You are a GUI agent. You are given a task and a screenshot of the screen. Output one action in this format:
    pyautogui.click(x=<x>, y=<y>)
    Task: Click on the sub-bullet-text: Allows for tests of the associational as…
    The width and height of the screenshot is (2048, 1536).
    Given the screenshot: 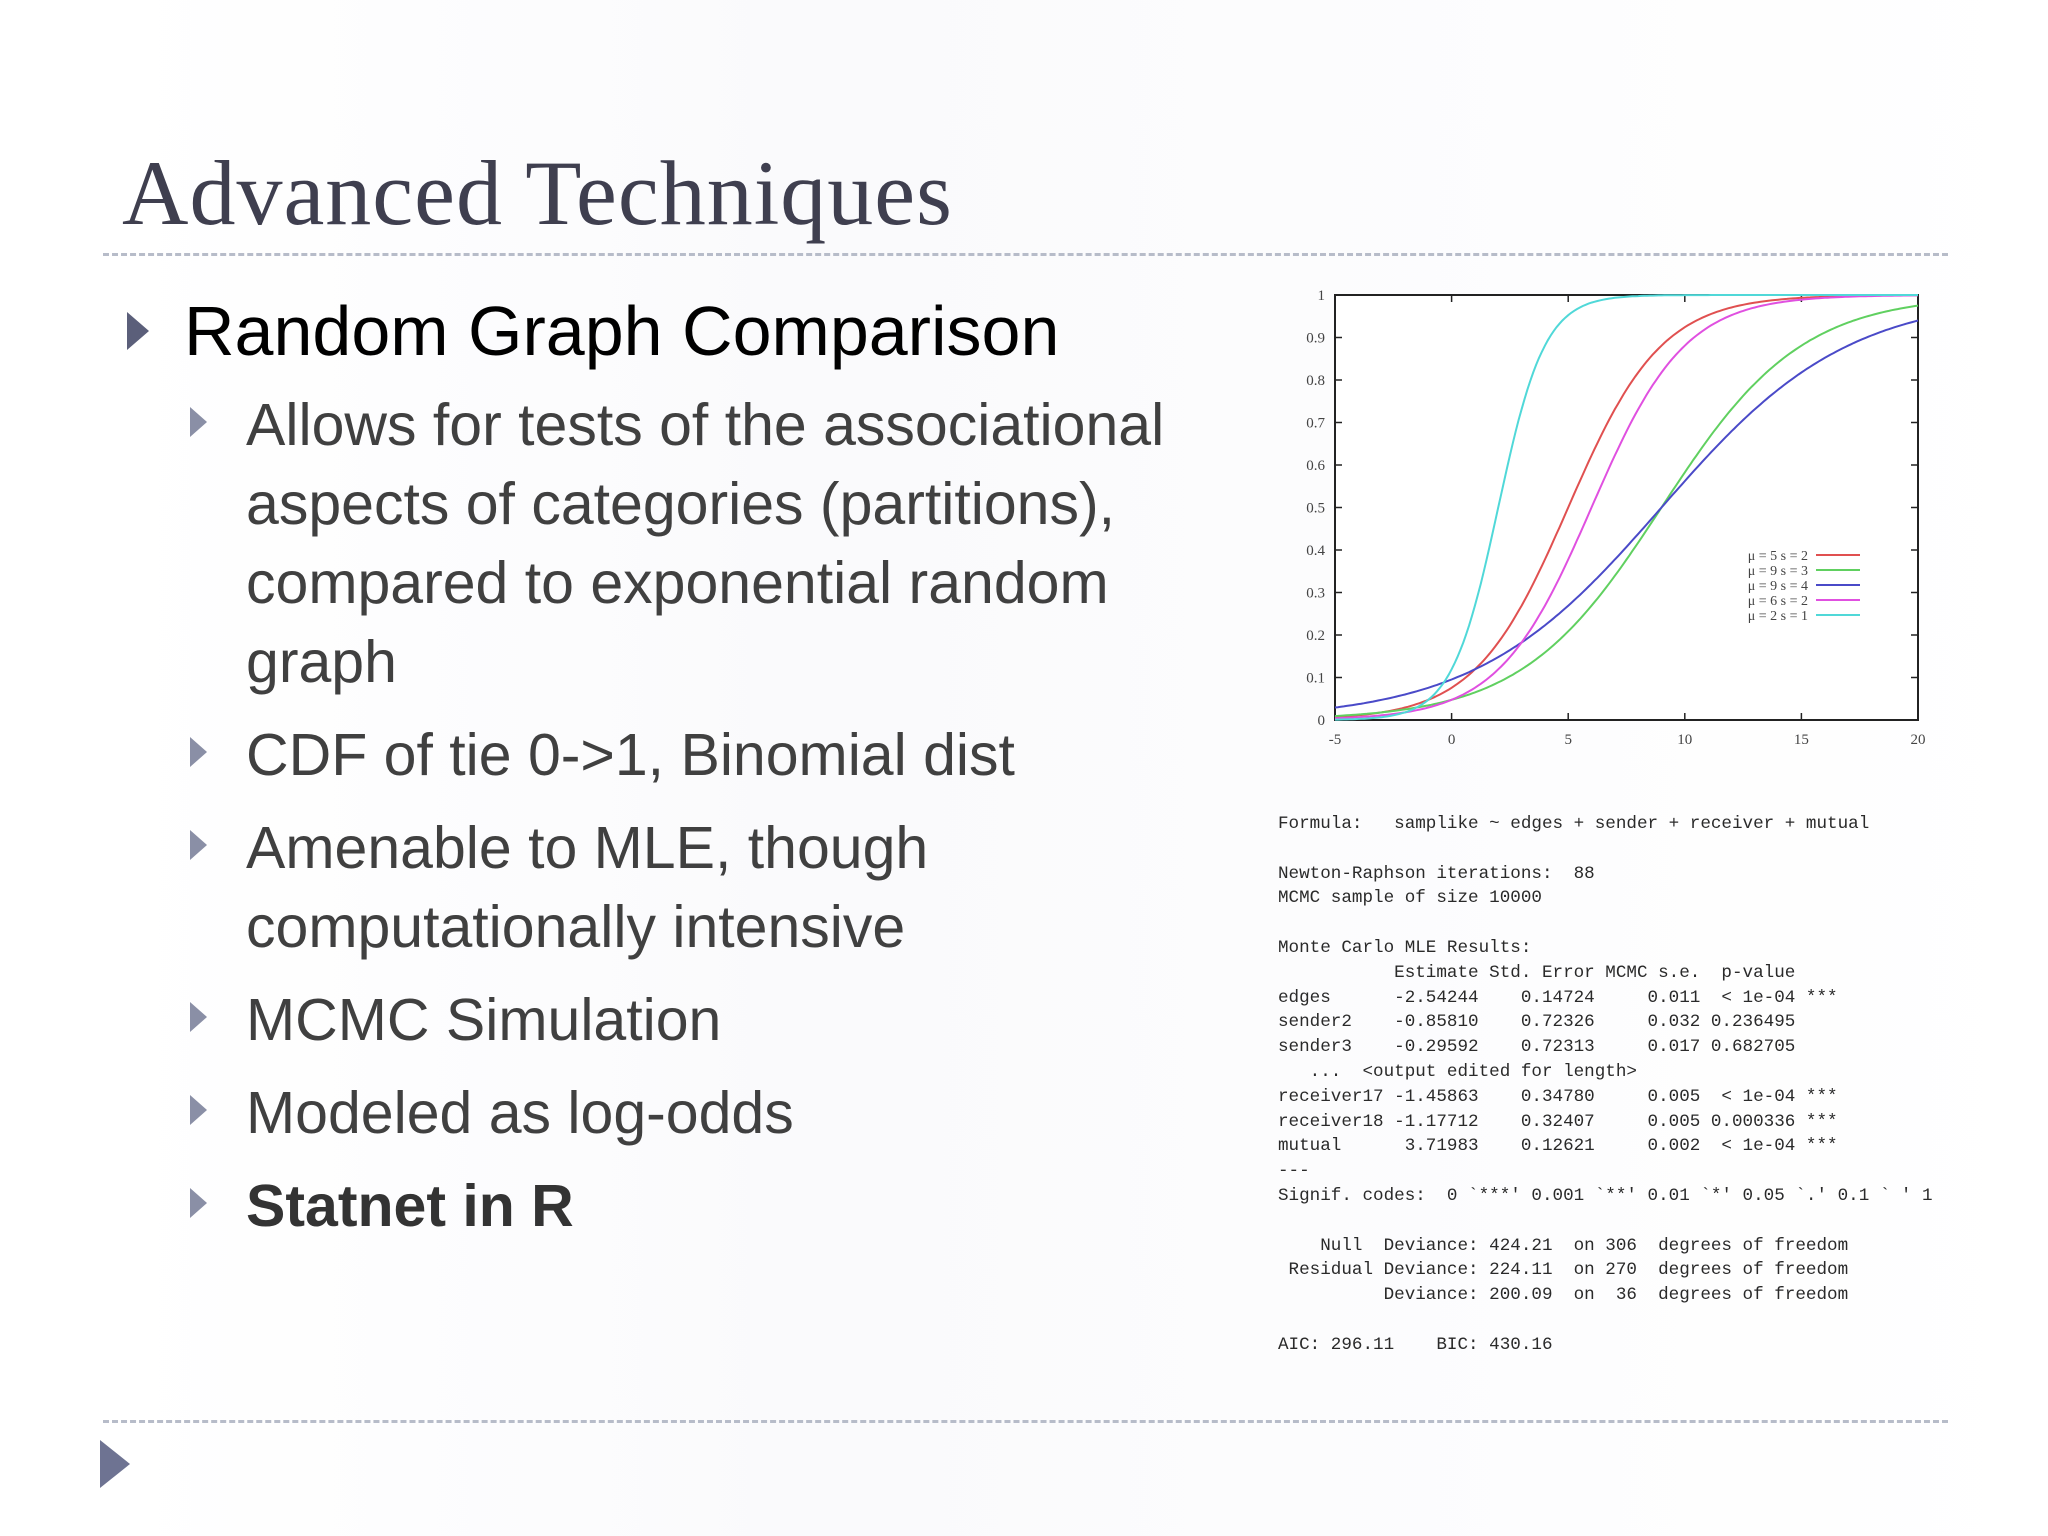 What is the action you would take?
    pyautogui.click(x=705, y=543)
    